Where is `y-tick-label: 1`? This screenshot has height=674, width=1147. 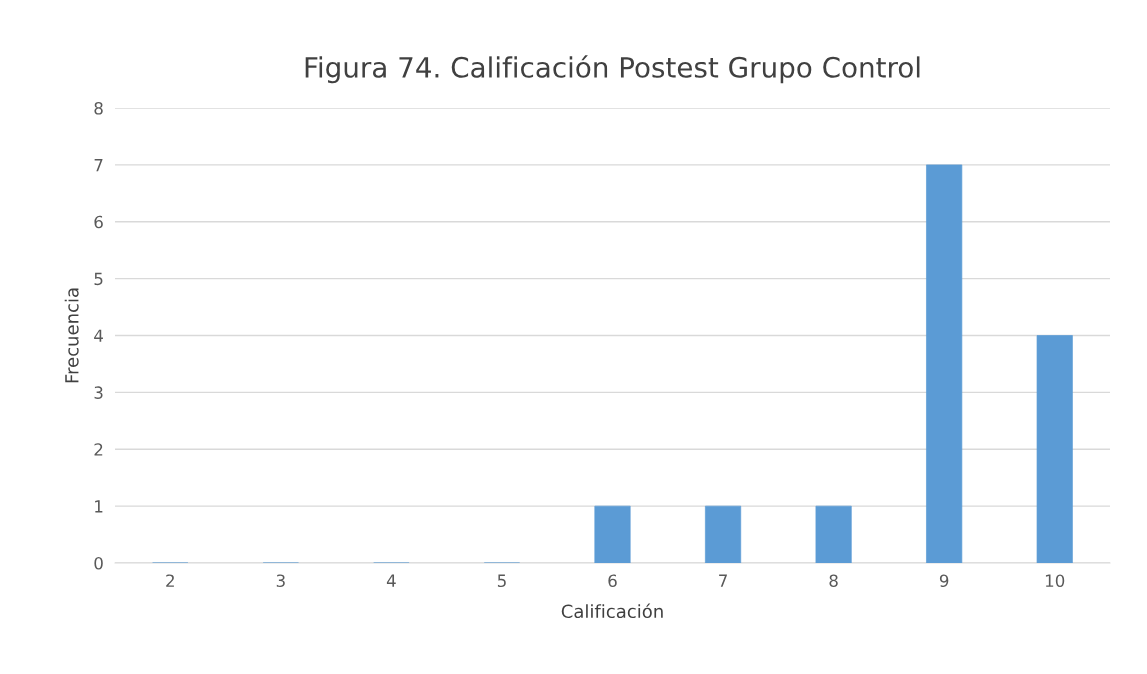 y-tick-label: 1 is located at coordinates (99, 506).